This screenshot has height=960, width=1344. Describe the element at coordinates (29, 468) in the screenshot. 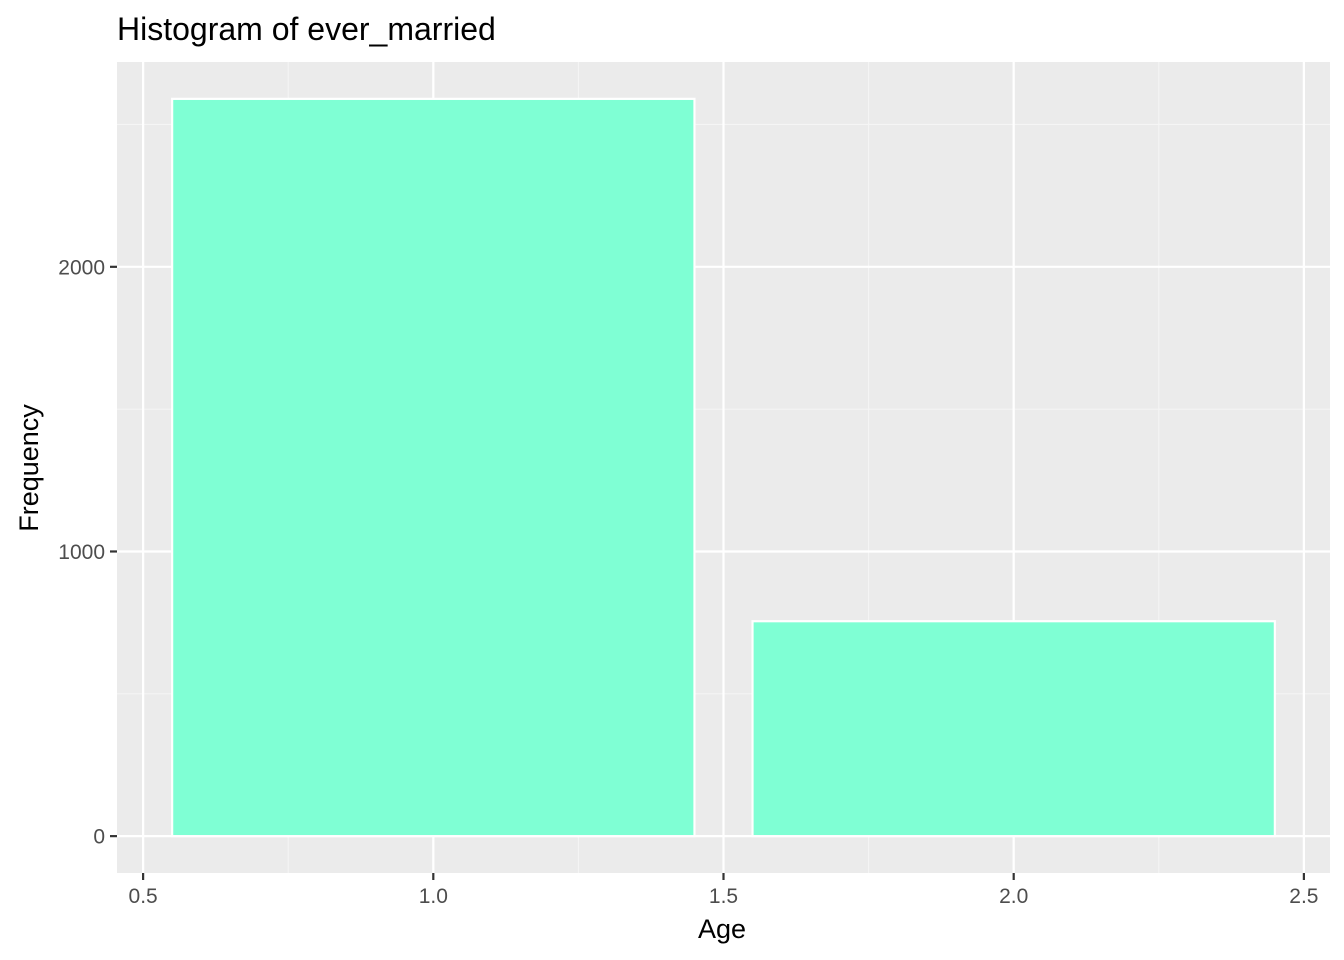

I see `y-axis-title: Frequency` at that location.